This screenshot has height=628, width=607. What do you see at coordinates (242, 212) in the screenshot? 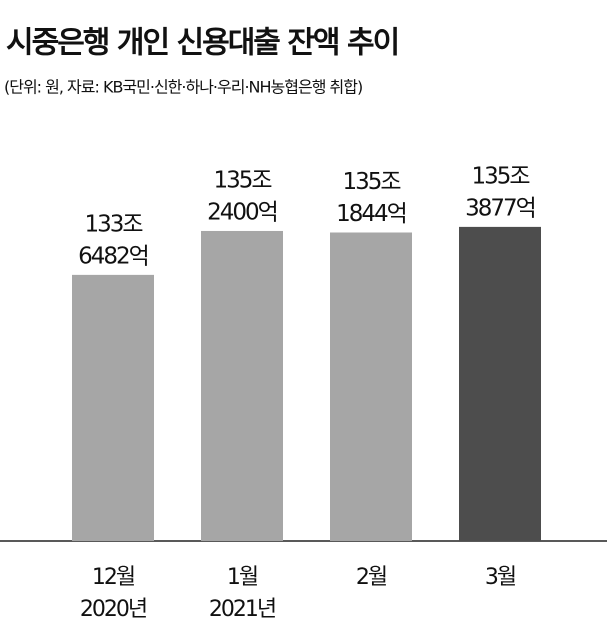
I see `value-label: 2400억` at bounding box center [242, 212].